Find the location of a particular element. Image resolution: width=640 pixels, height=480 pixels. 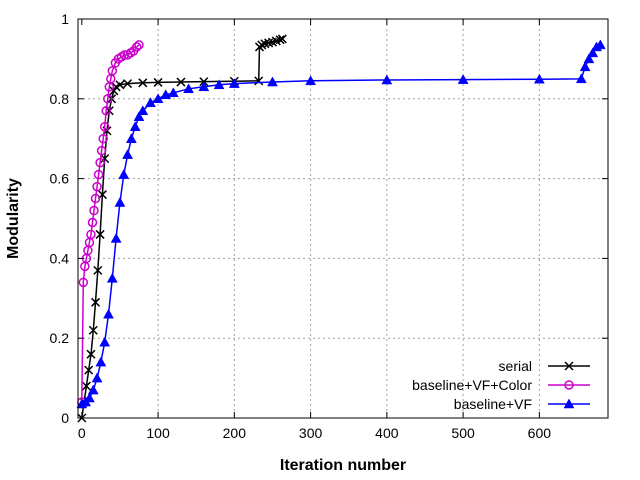

x-axis-title: Iteration number is located at coordinates (343, 465).